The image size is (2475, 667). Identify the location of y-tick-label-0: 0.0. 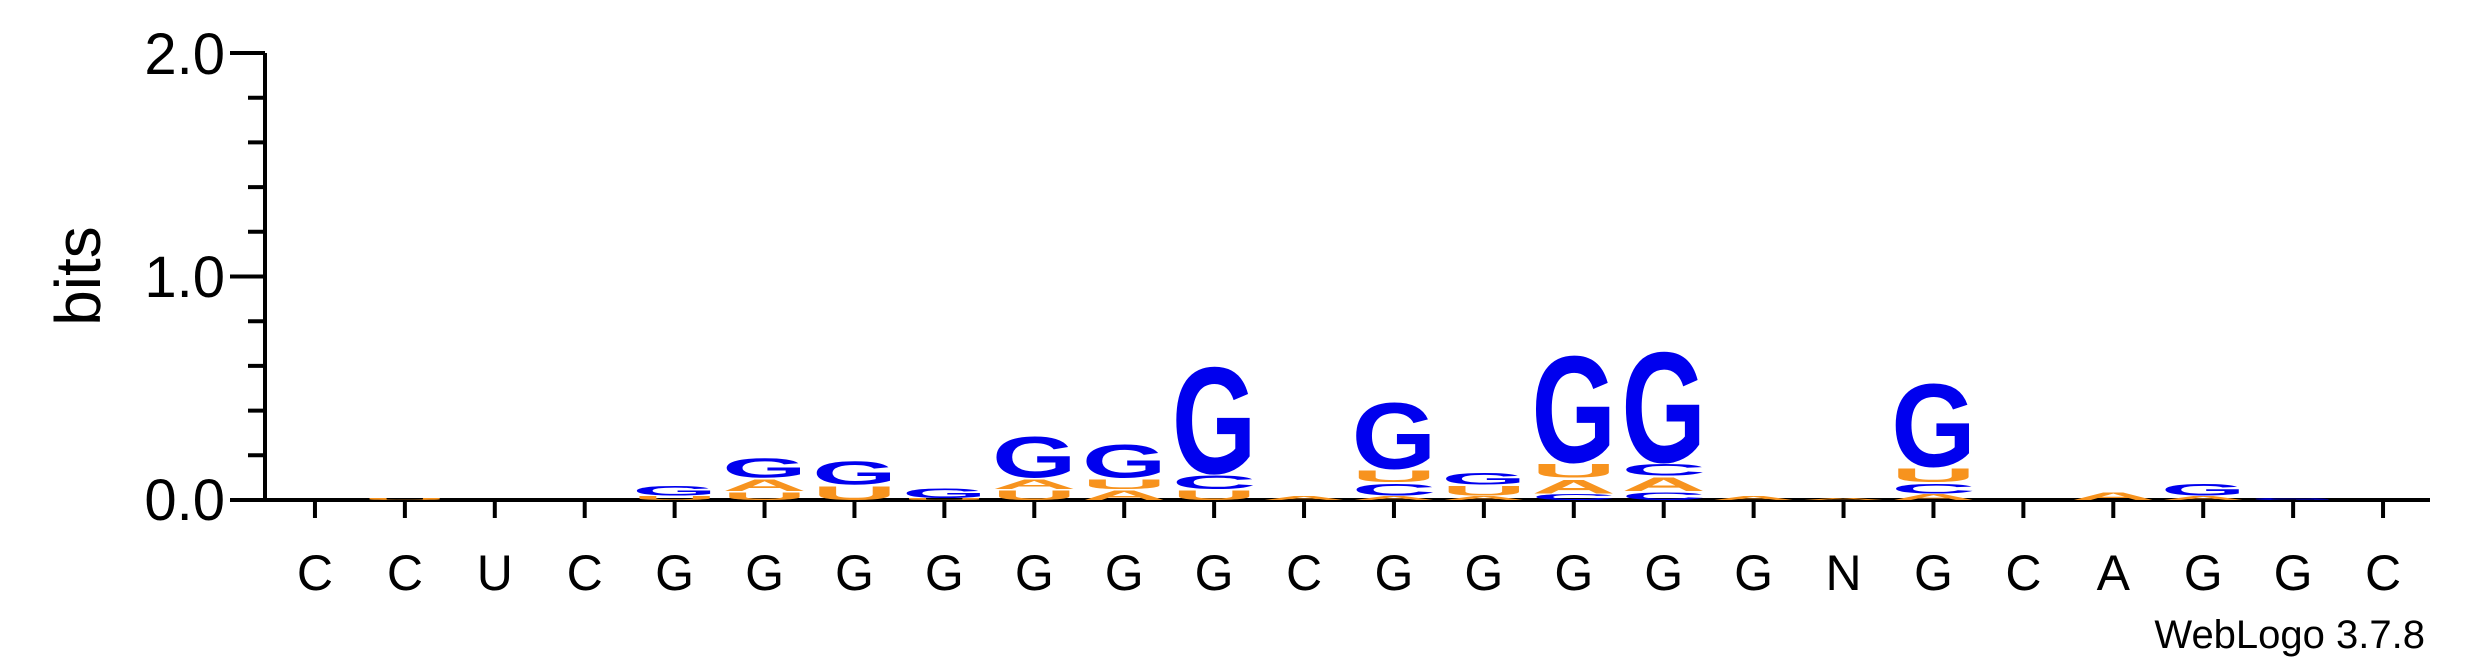
(184, 500).